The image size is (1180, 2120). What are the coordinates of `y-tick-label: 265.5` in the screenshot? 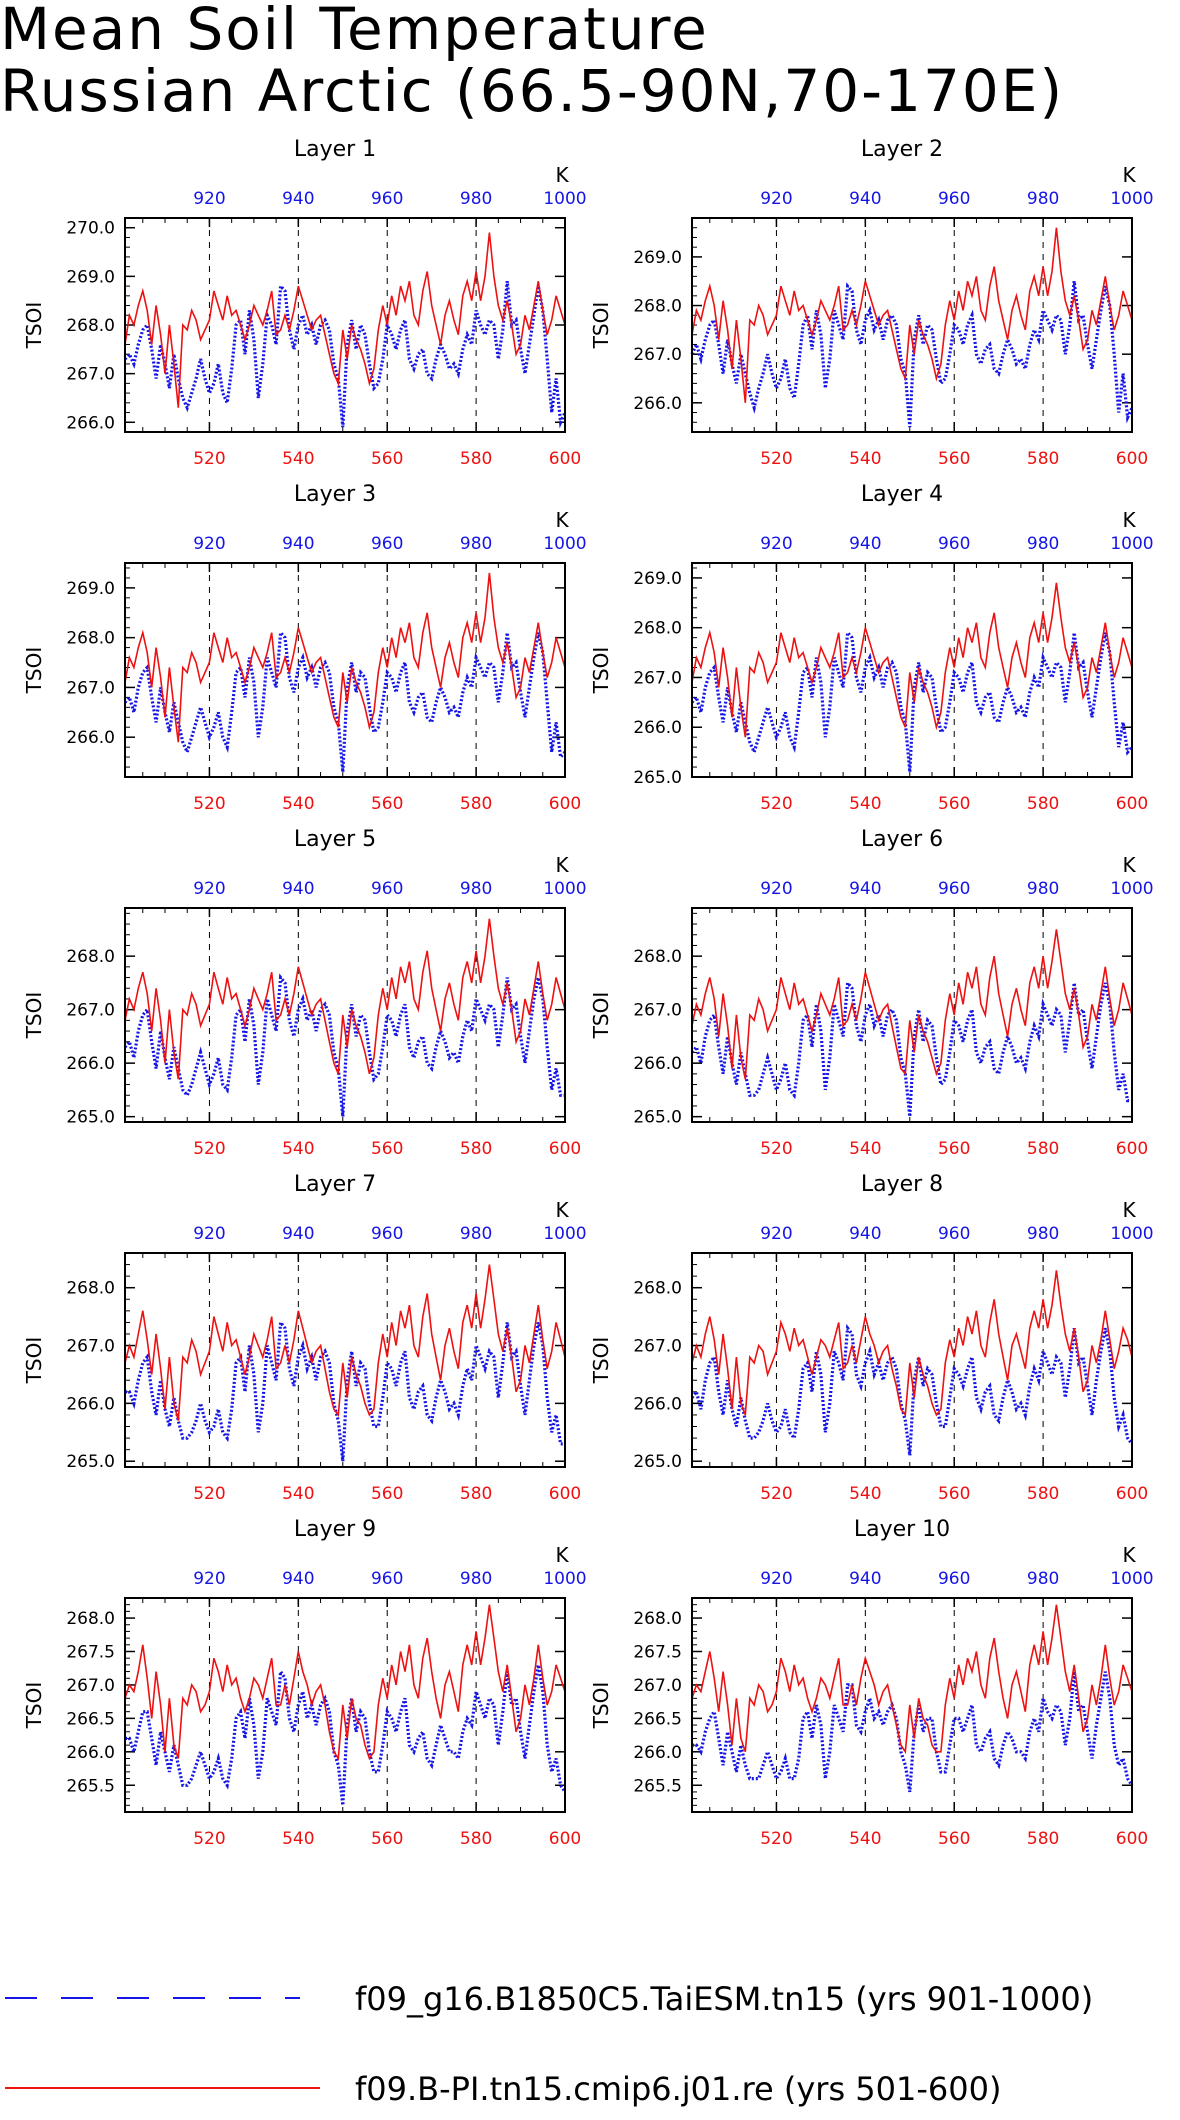 It's located at (90, 1786).